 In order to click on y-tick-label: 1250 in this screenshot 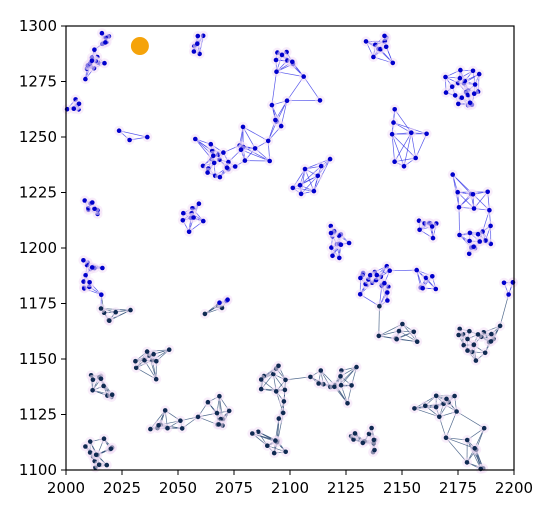, I will do `click(38, 137)`.